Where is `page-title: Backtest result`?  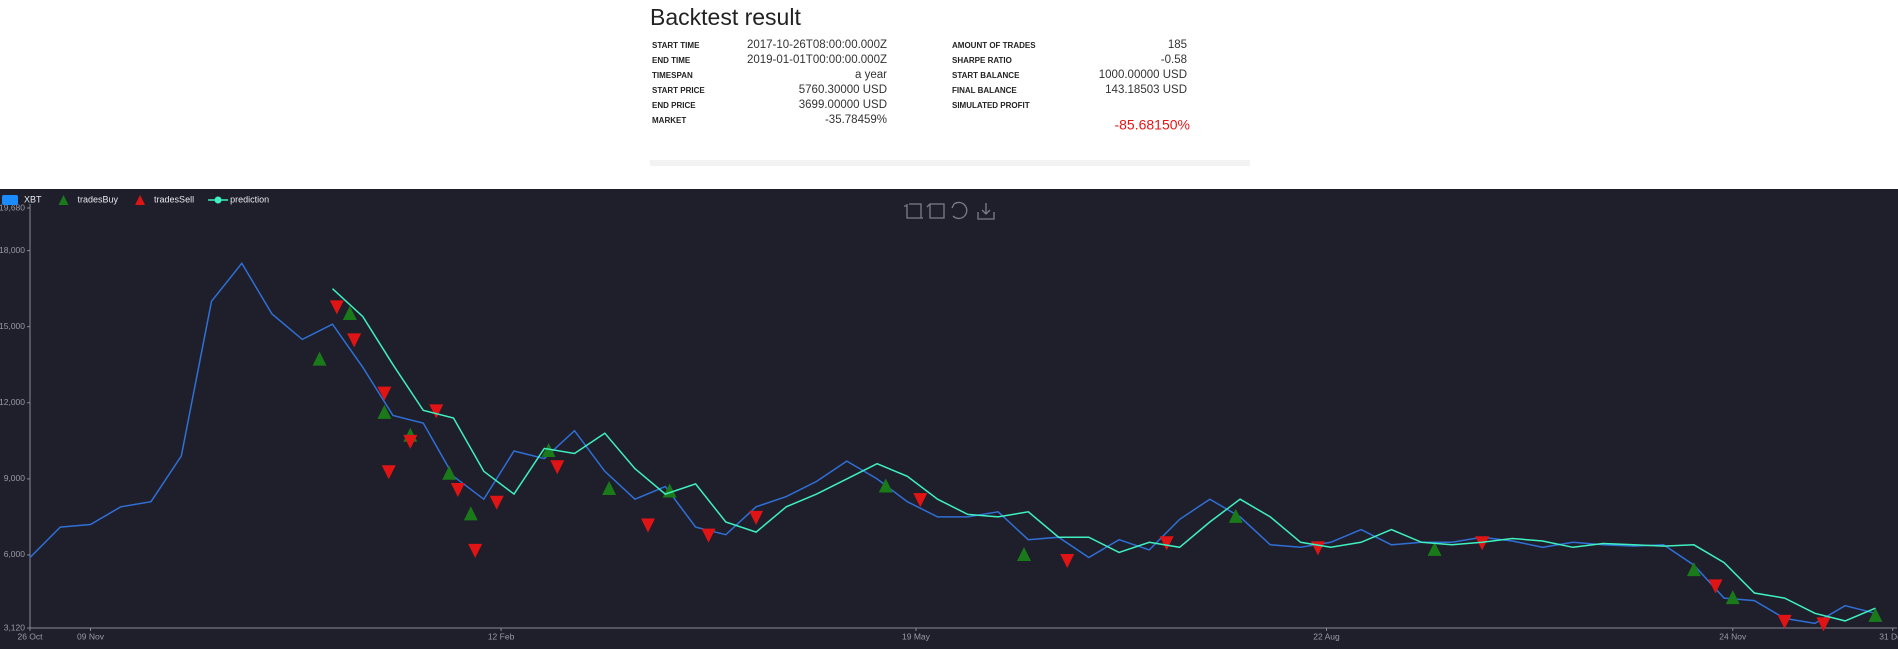 page-title: Backtest result is located at coordinates (725, 17).